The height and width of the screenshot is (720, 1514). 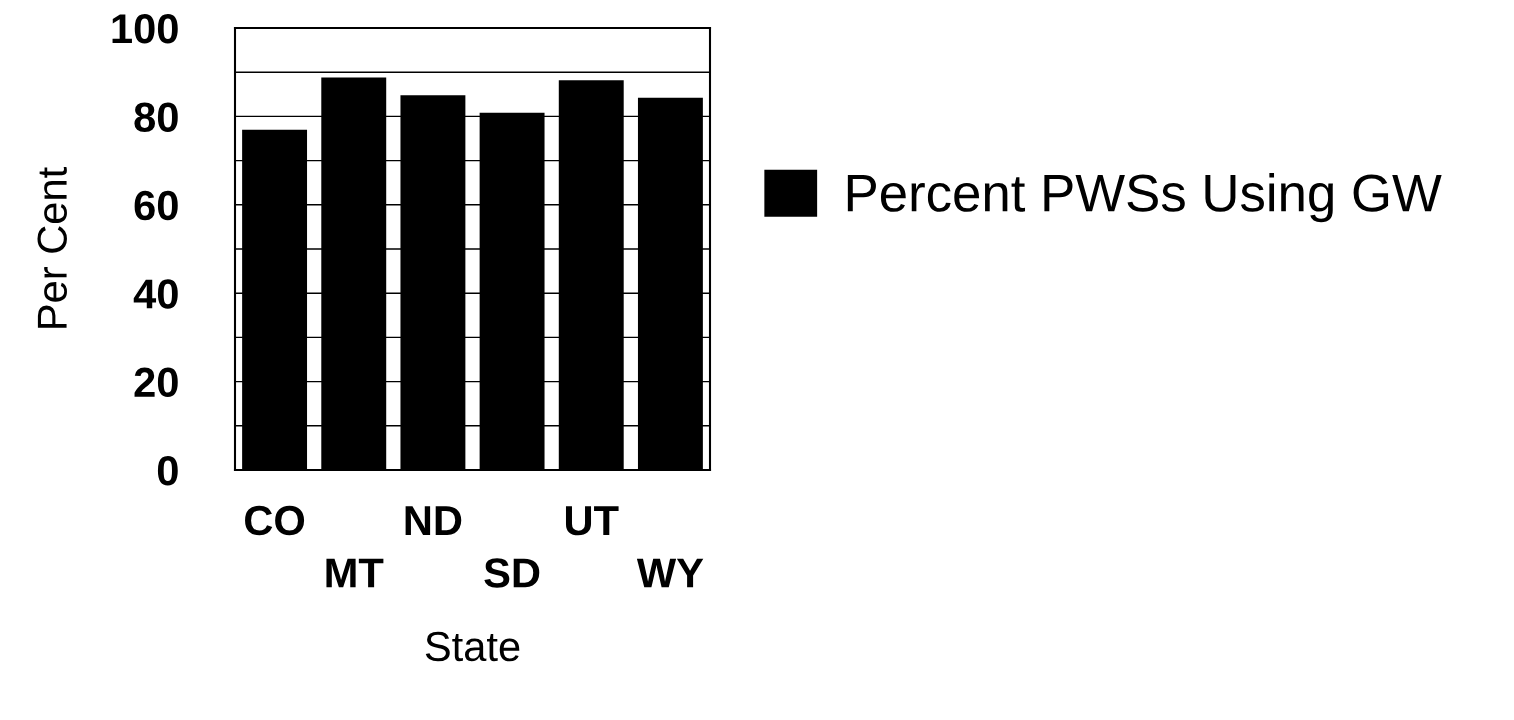 What do you see at coordinates (512, 573) in the screenshot?
I see `x-tick-label: SD` at bounding box center [512, 573].